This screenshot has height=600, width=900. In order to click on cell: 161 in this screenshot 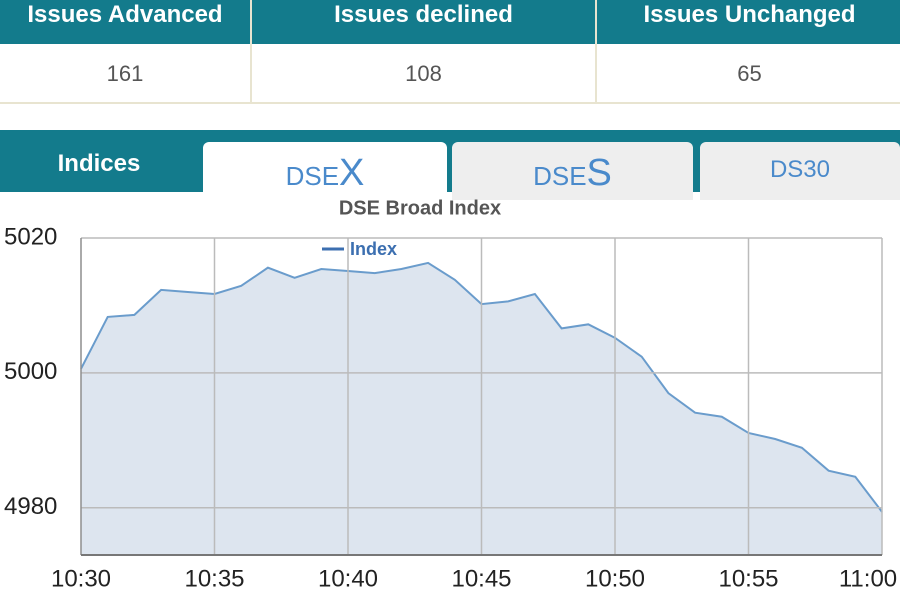, I will do `click(126, 73)`.